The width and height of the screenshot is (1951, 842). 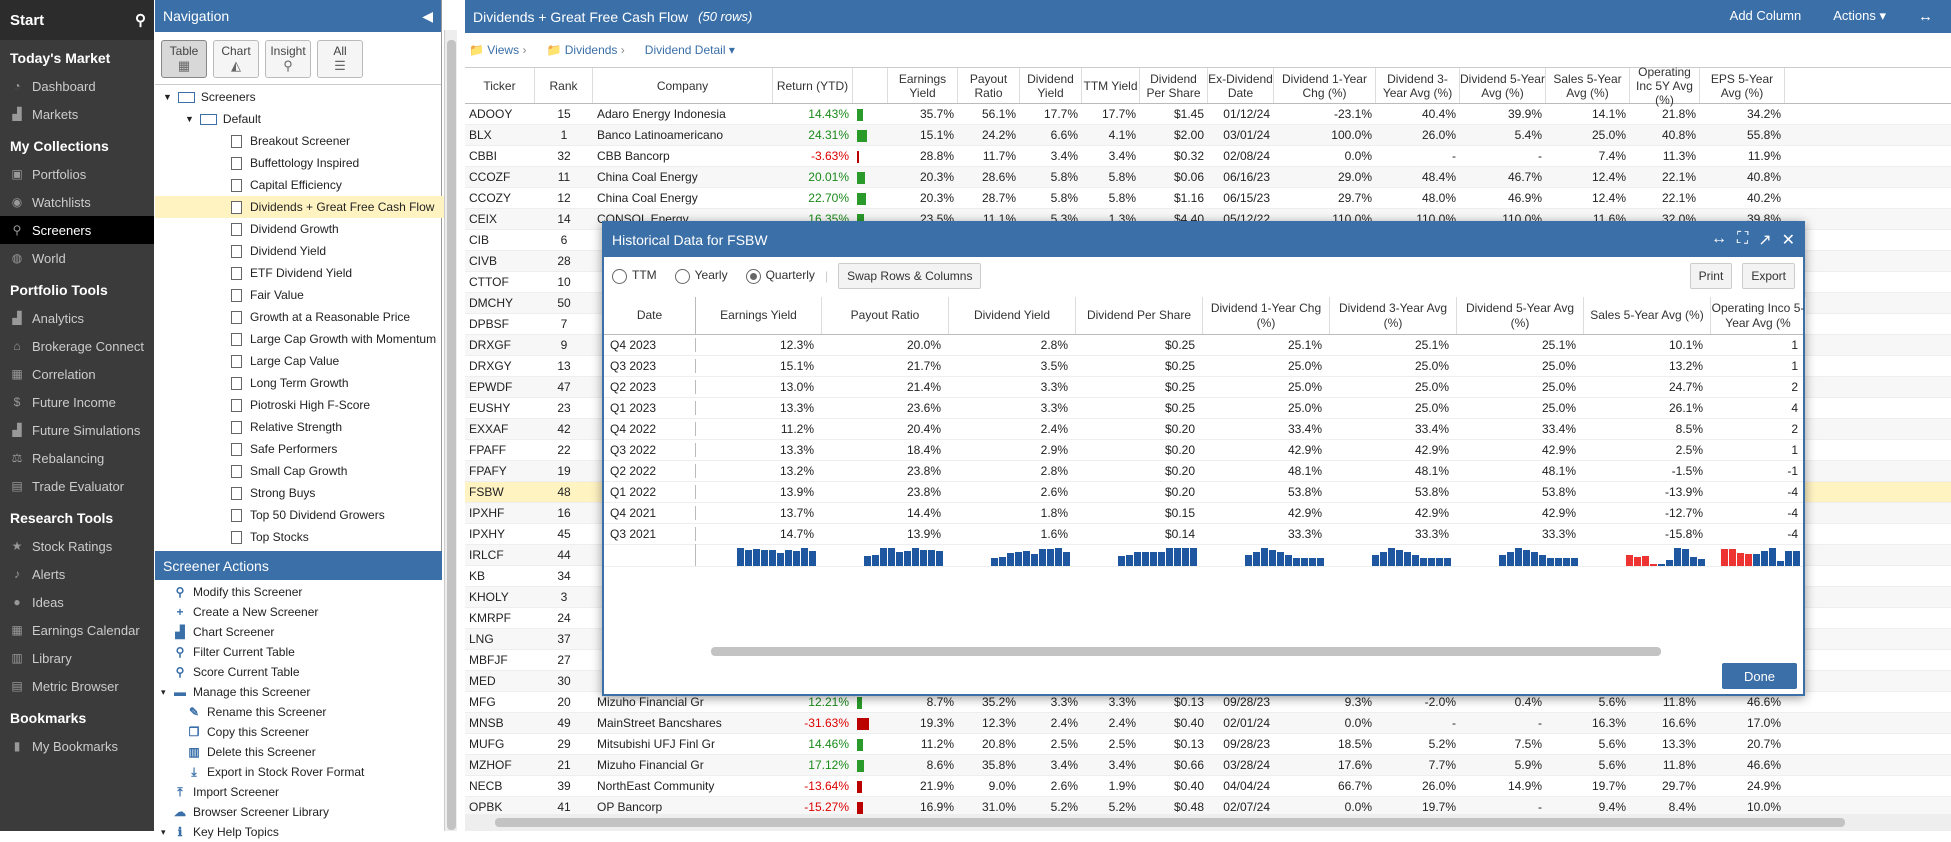 What do you see at coordinates (298, 632) in the screenshot?
I see `action-chart-screener: ▟ Chart Screener` at bounding box center [298, 632].